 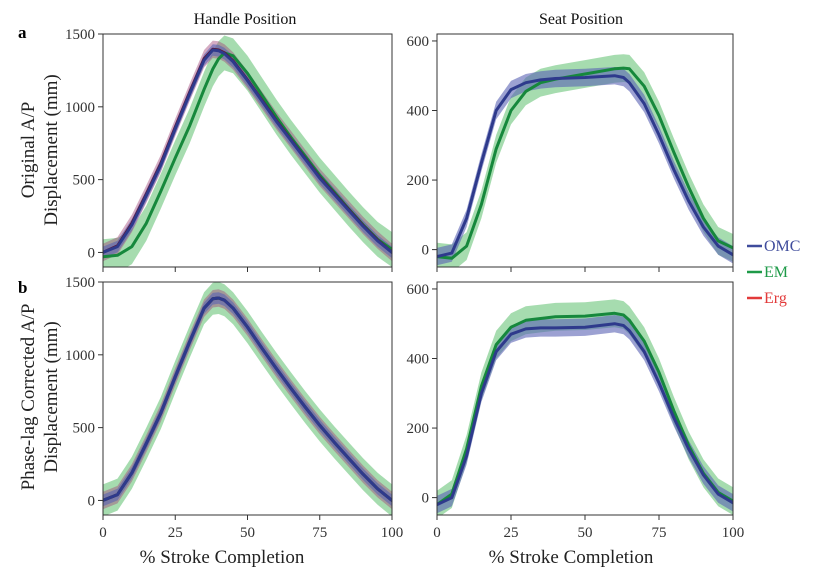 What do you see at coordinates (782, 246) in the screenshot?
I see `legend-label-omc: OMC` at bounding box center [782, 246].